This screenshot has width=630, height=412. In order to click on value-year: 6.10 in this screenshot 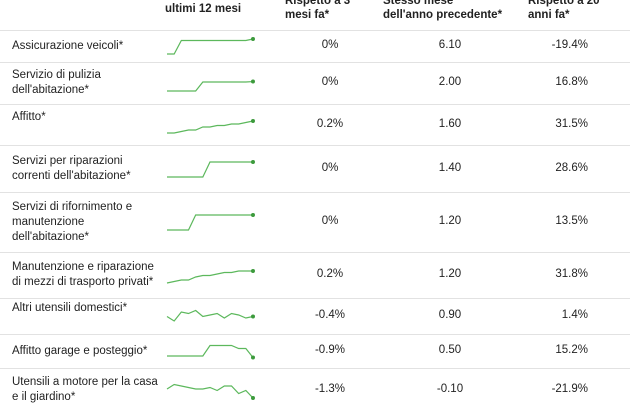, I will do `click(450, 45)`.